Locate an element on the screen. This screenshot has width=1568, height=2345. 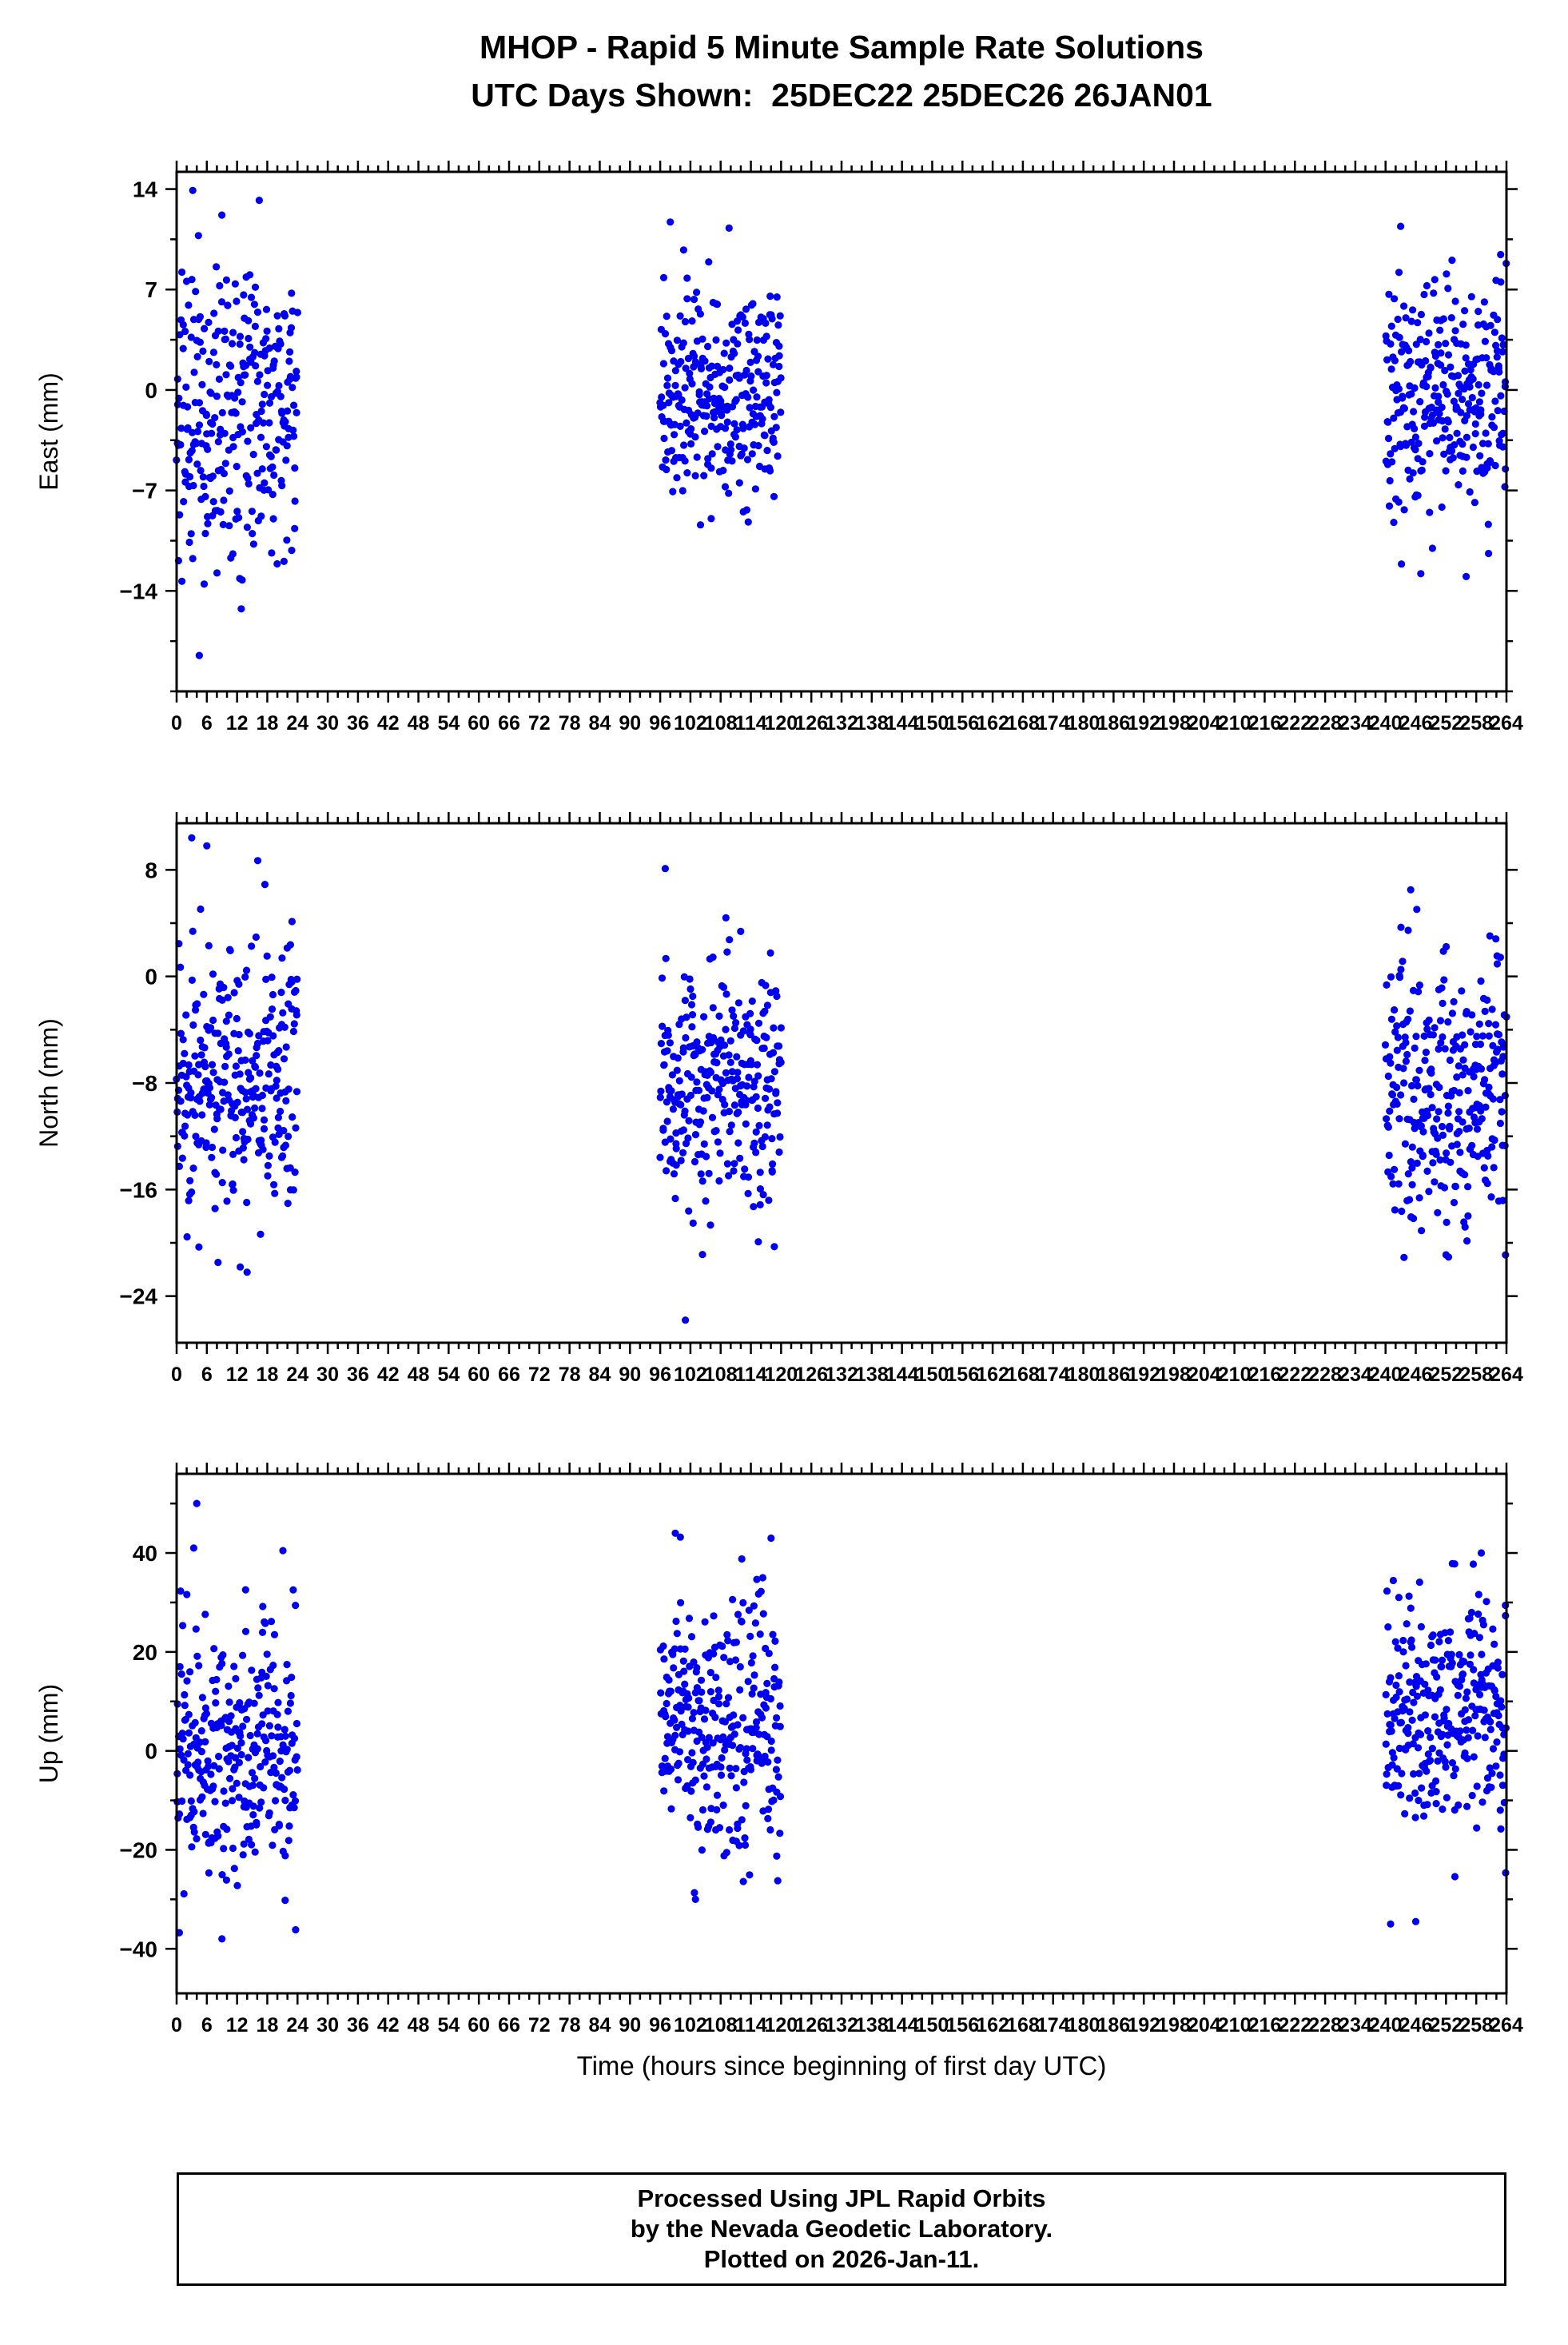
x-tick-label: 72 is located at coordinates (539, 1375).